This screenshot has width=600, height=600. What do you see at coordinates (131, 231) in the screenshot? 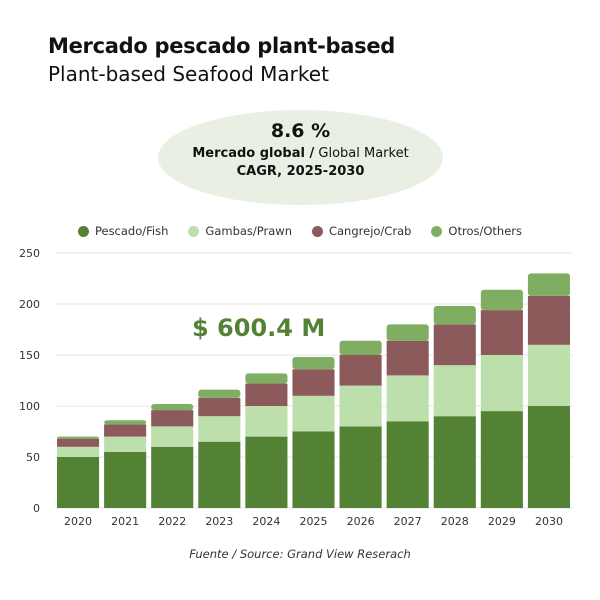
I see `legend-label: Pescado/Fish` at bounding box center [131, 231].